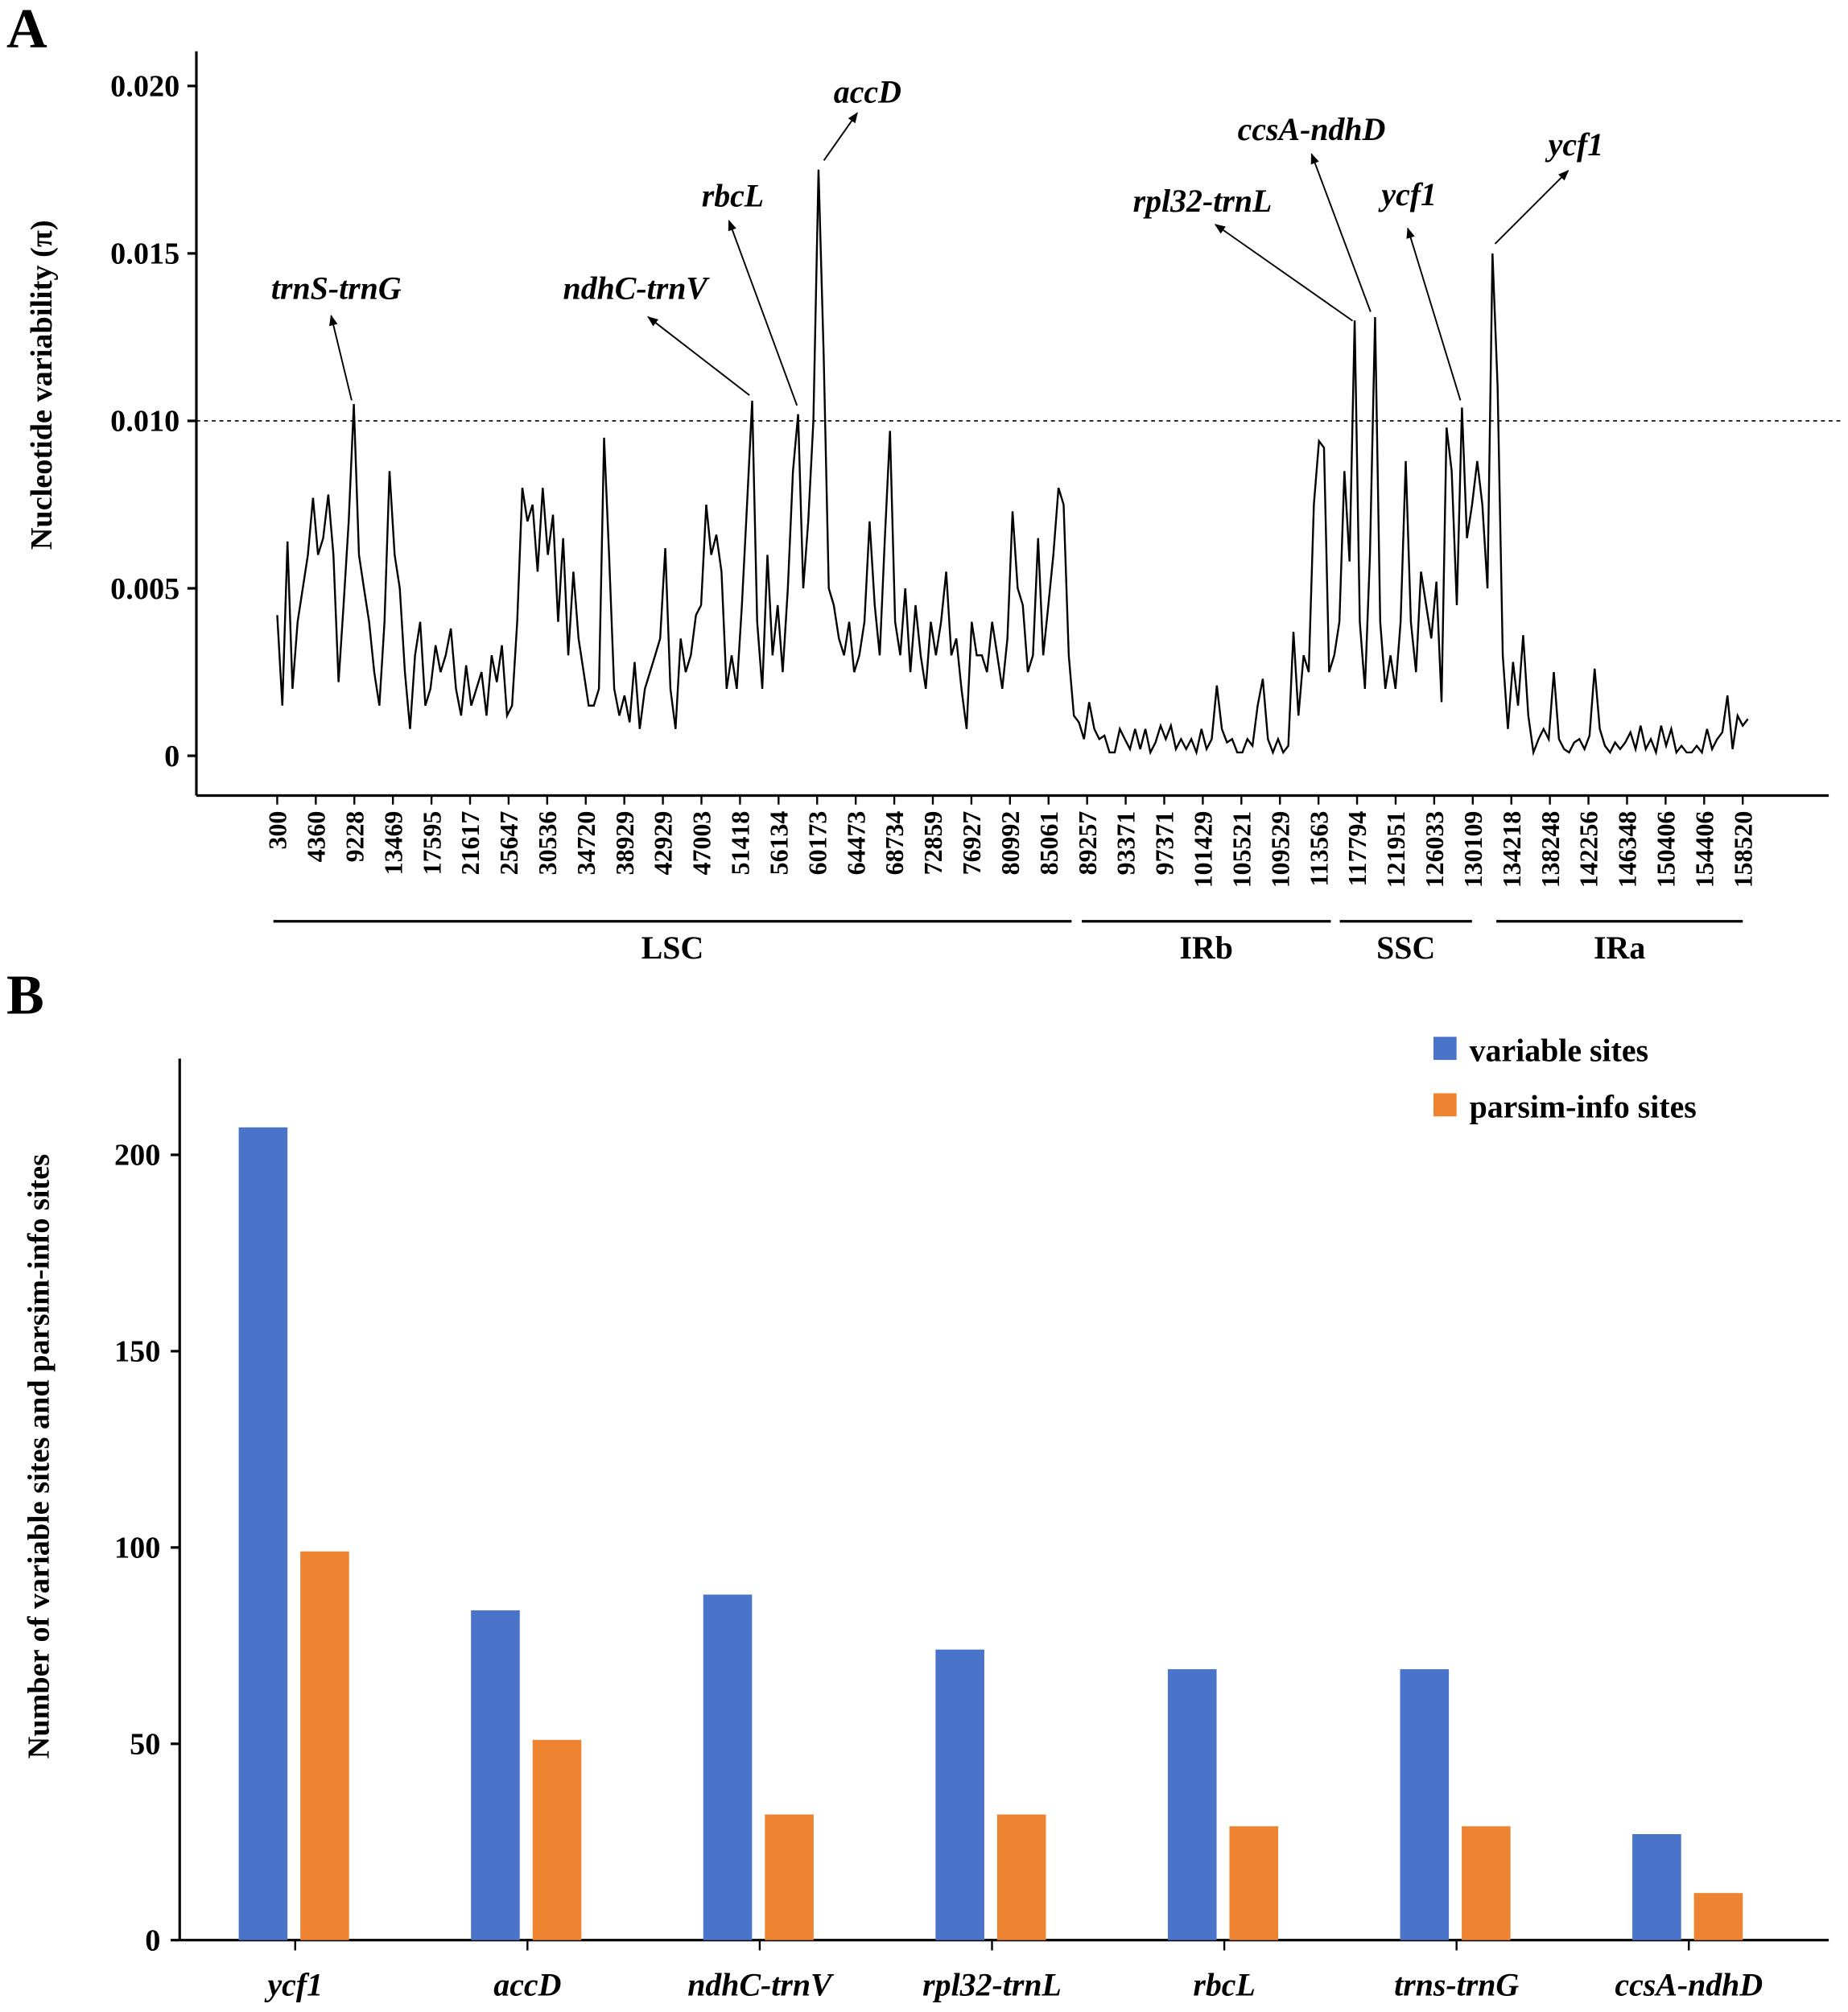 Image resolution: width=1848 pixels, height=2012 pixels. Describe the element at coordinates (25, 995) in the screenshot. I see `panel-label-b: B` at that location.